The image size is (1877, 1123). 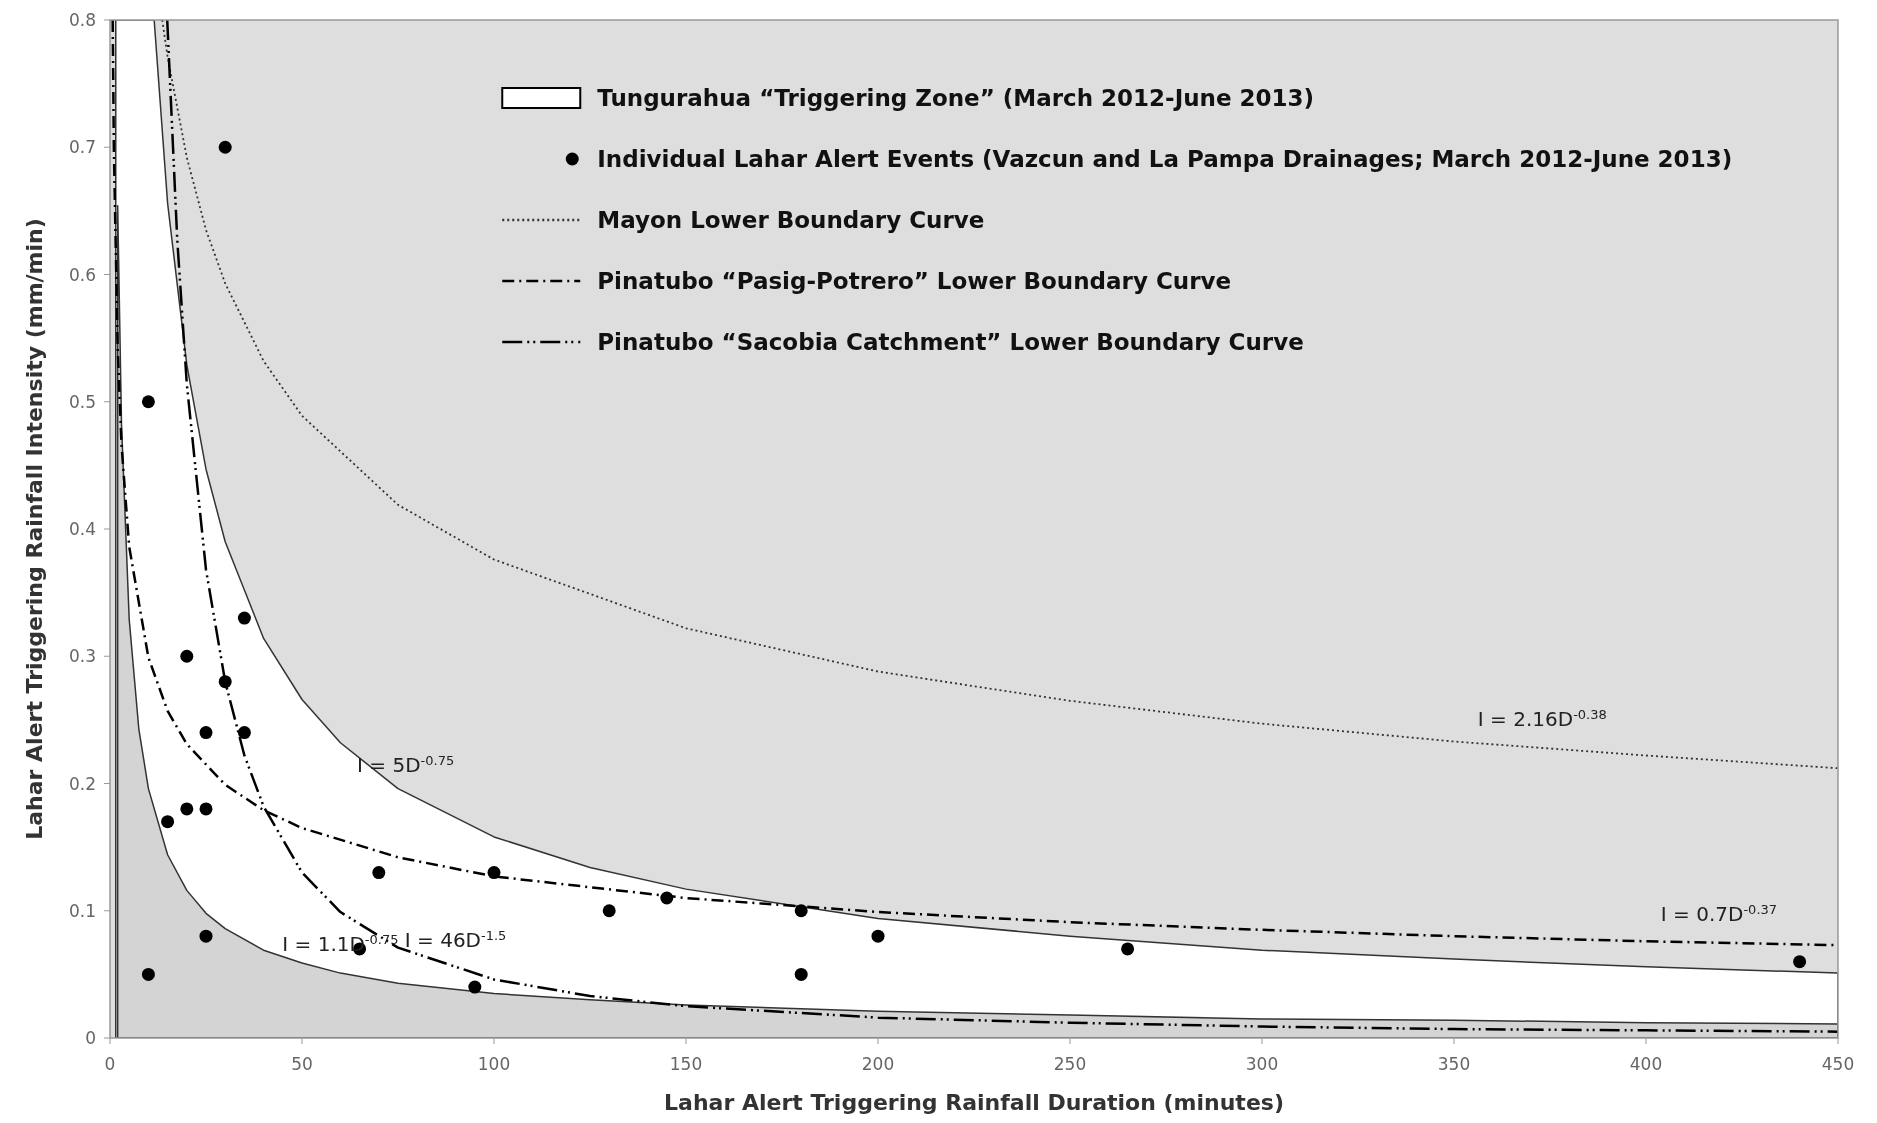 What do you see at coordinates (1646, 1064) in the screenshot?
I see `x-tick-label: 400` at bounding box center [1646, 1064].